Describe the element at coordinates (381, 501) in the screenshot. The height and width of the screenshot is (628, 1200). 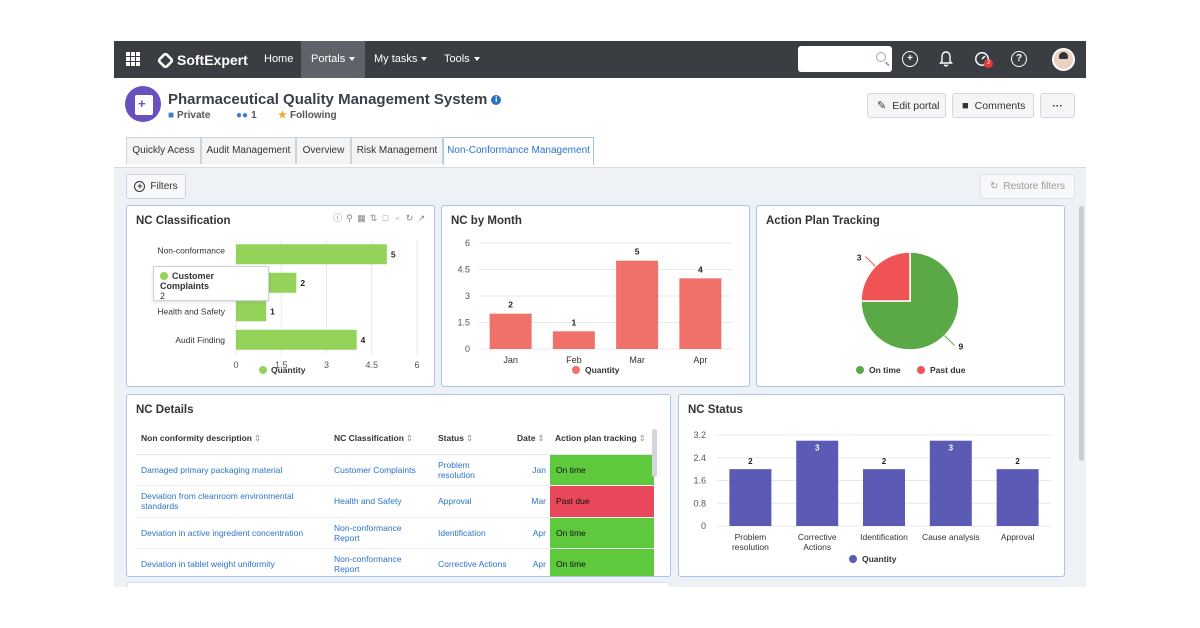
I see `classification-cell: Health and Safety` at that location.